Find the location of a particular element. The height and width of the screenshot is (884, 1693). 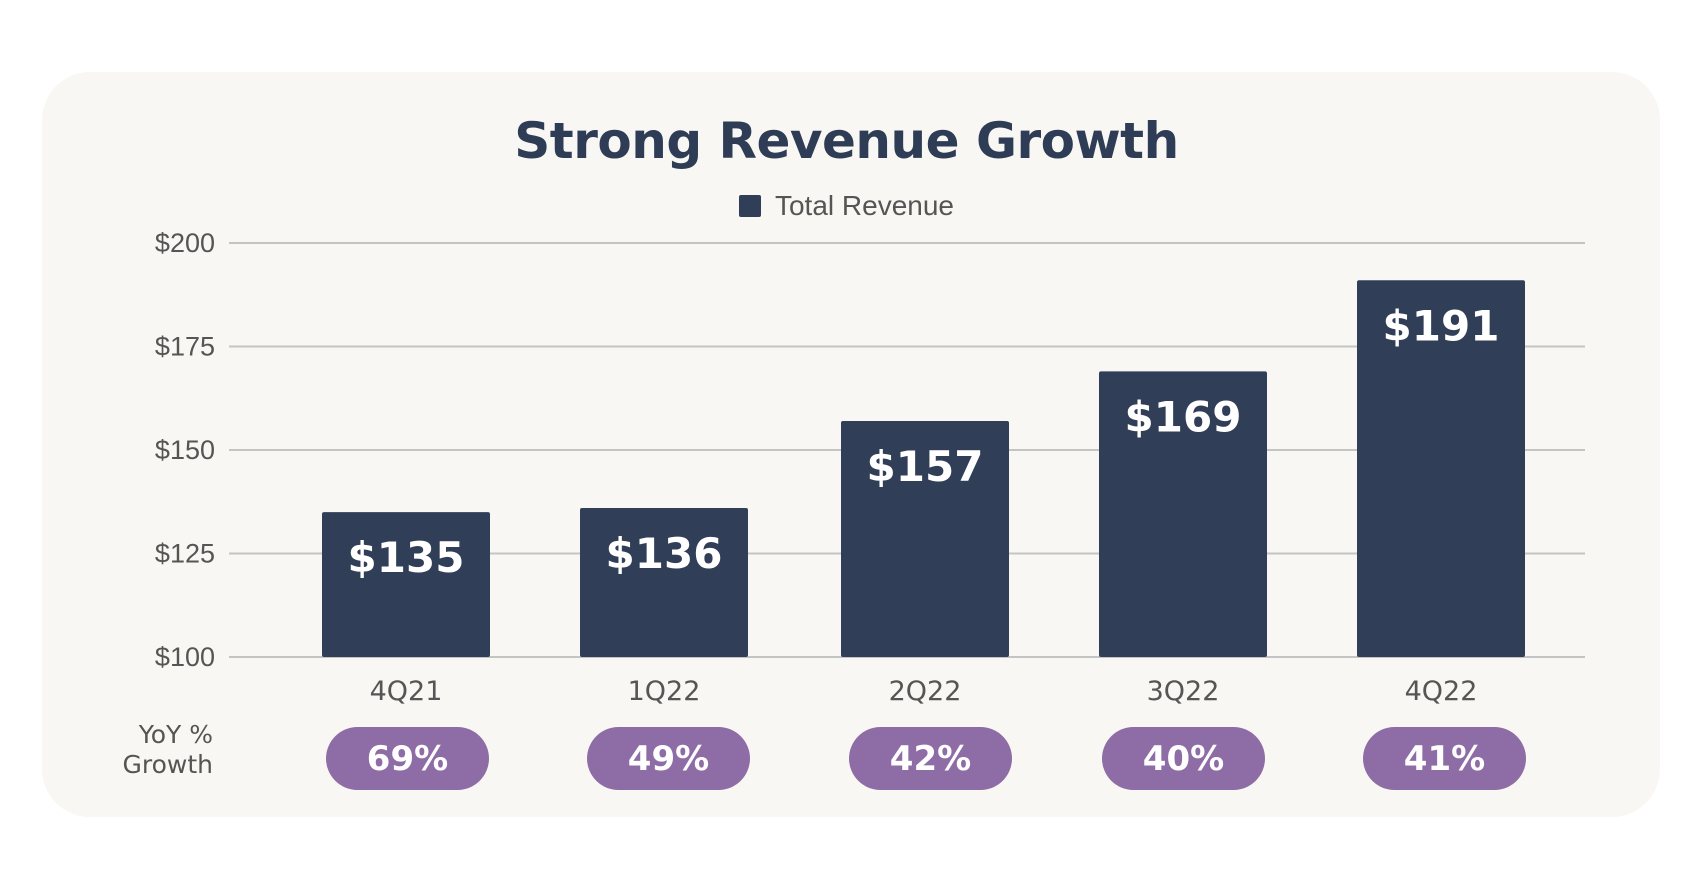

y-tick-label: $175 is located at coordinates (185, 347).